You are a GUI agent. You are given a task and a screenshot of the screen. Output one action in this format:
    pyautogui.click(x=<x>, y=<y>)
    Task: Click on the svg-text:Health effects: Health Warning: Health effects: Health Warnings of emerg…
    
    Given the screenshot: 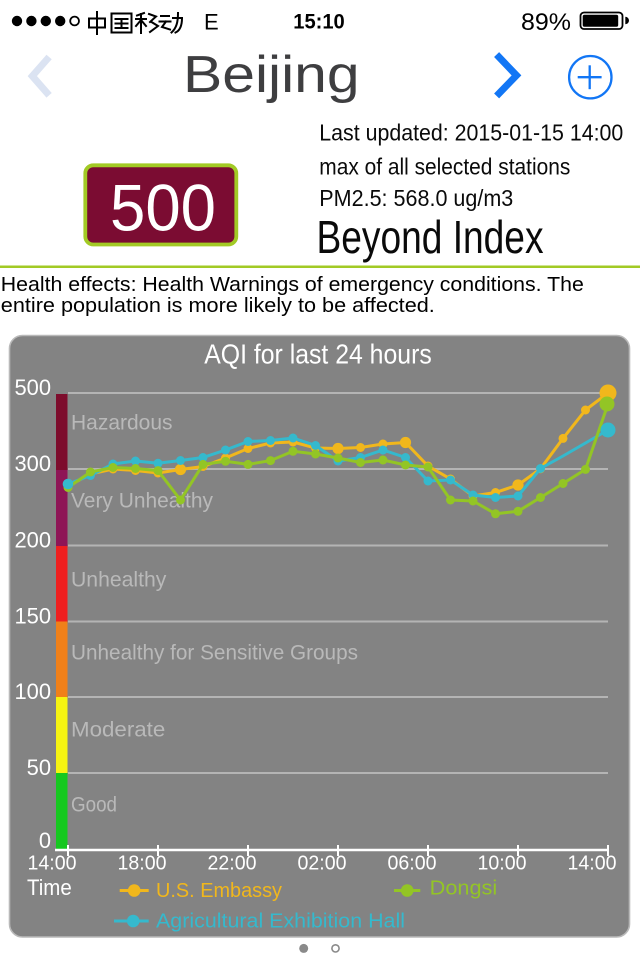 What is the action you would take?
    pyautogui.click(x=292, y=284)
    